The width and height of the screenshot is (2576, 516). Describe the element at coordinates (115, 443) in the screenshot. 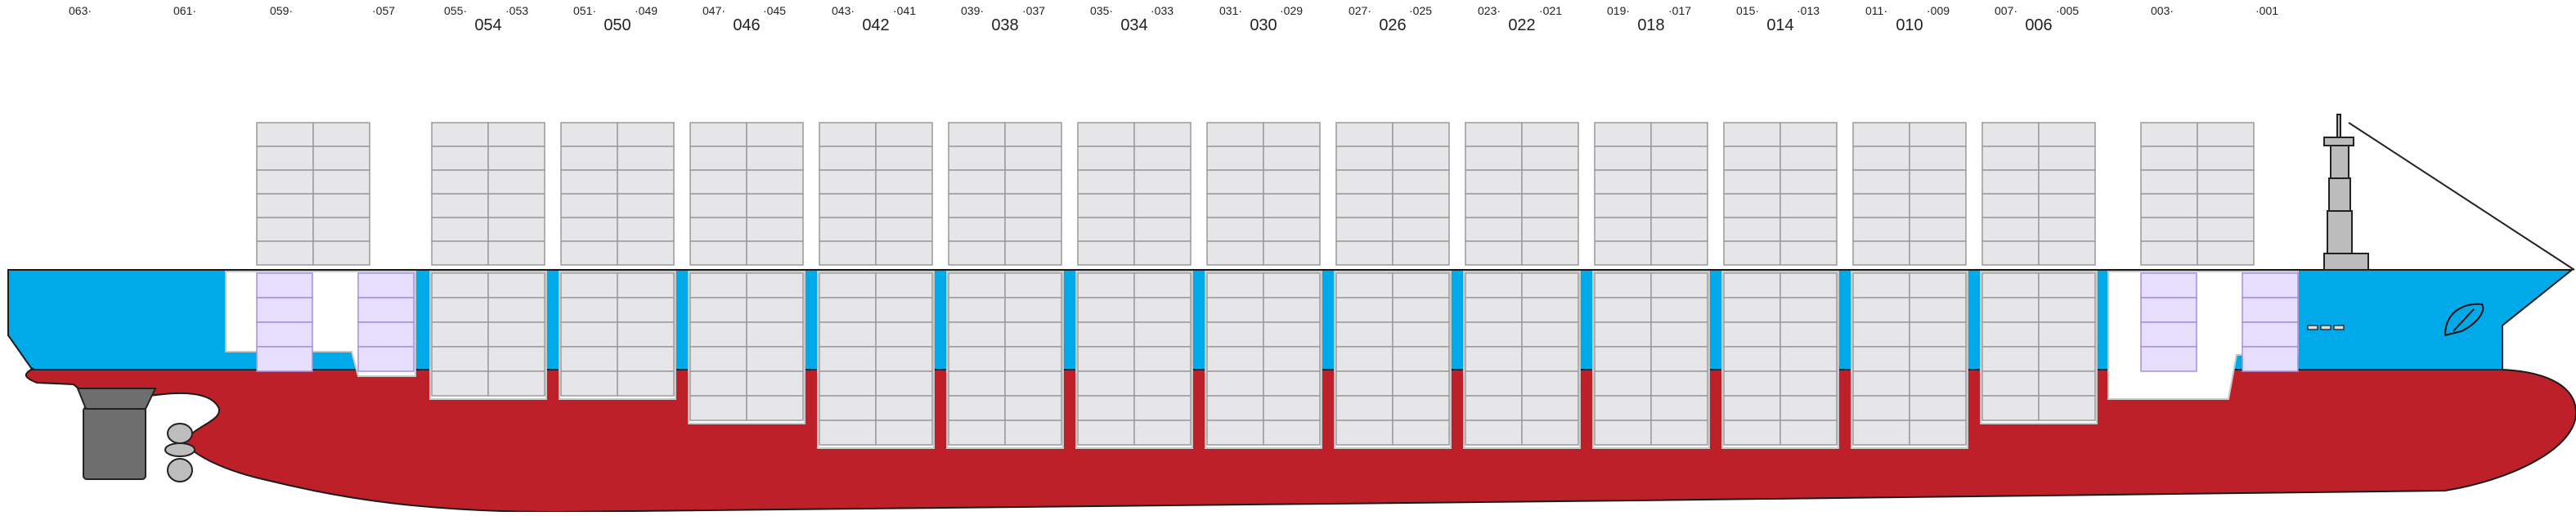

I see `rudder-icon` at that location.